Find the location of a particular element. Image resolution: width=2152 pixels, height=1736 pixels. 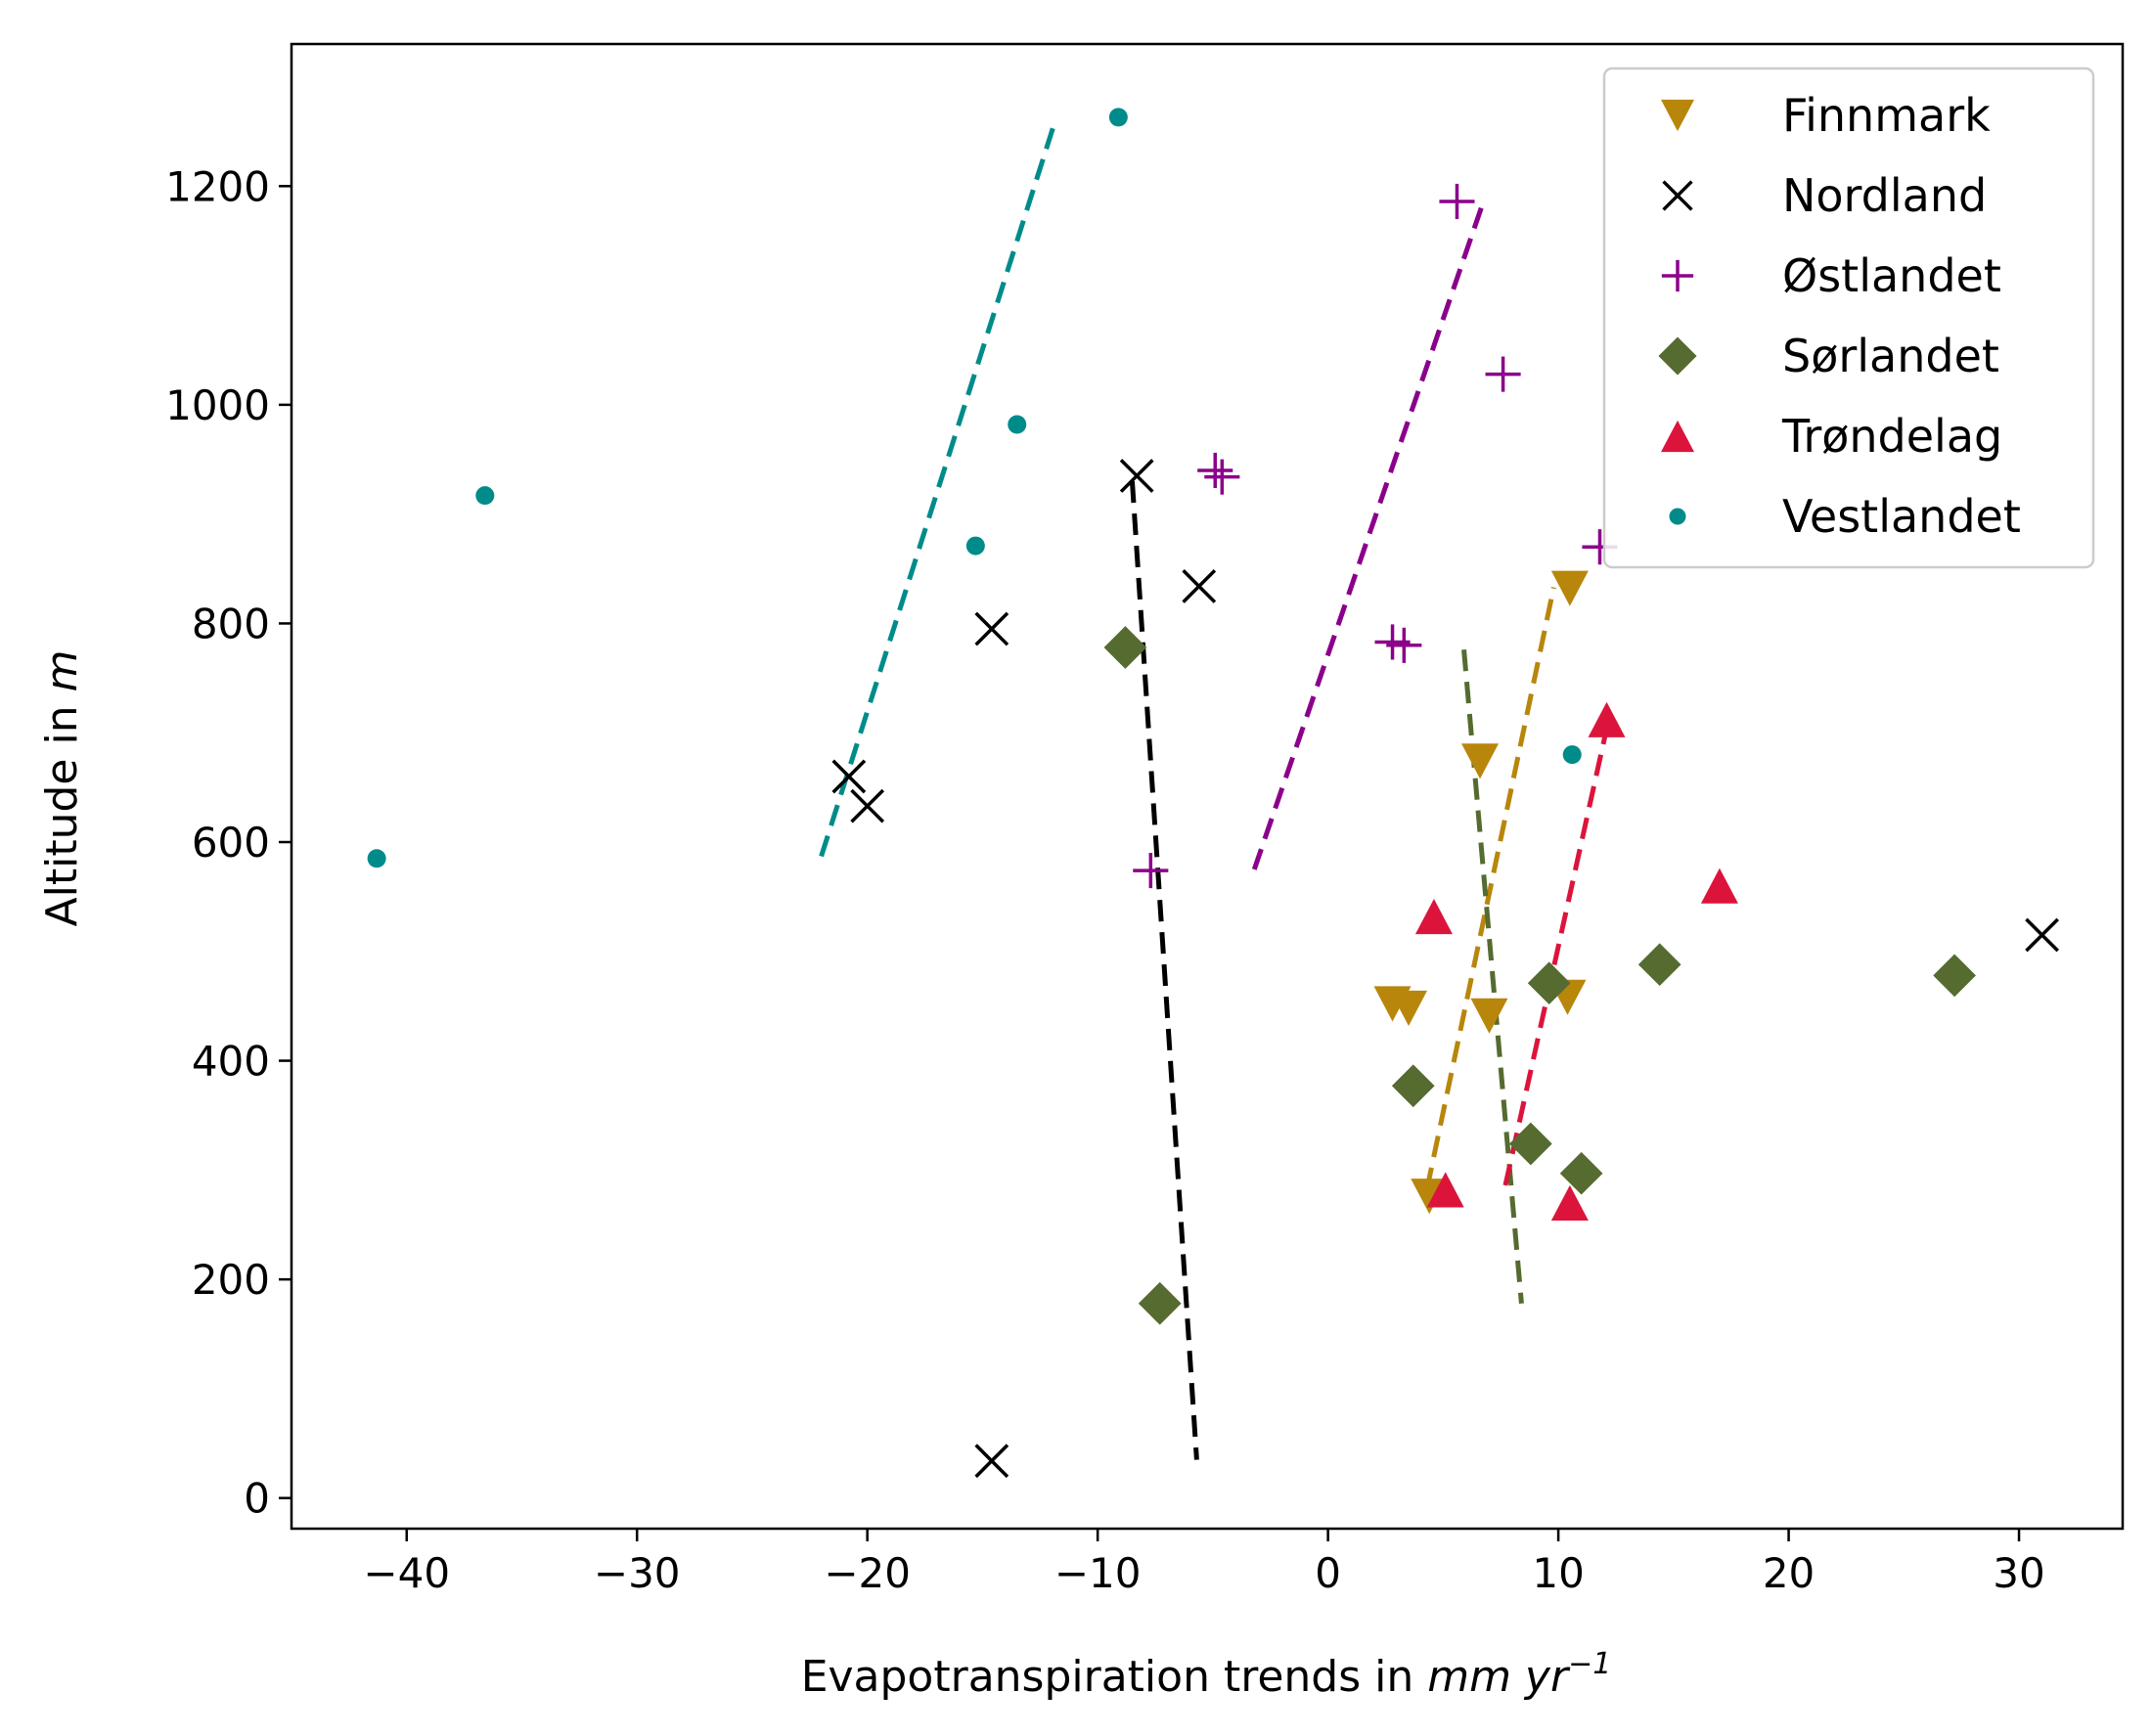

legend-label-s-rlandet: Sørlandet is located at coordinates (1891, 356).